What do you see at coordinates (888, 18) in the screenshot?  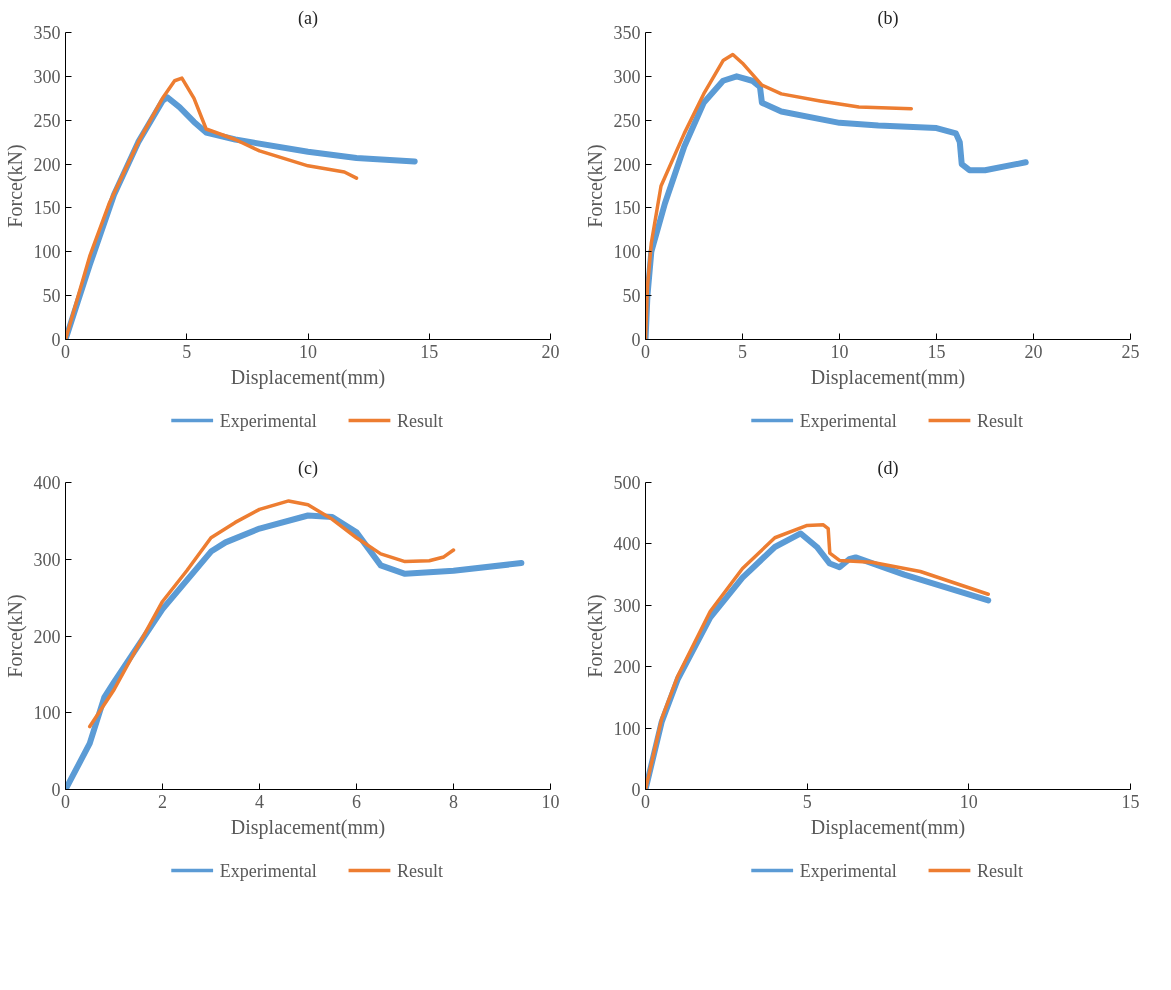 I see `chart-title: (b)` at bounding box center [888, 18].